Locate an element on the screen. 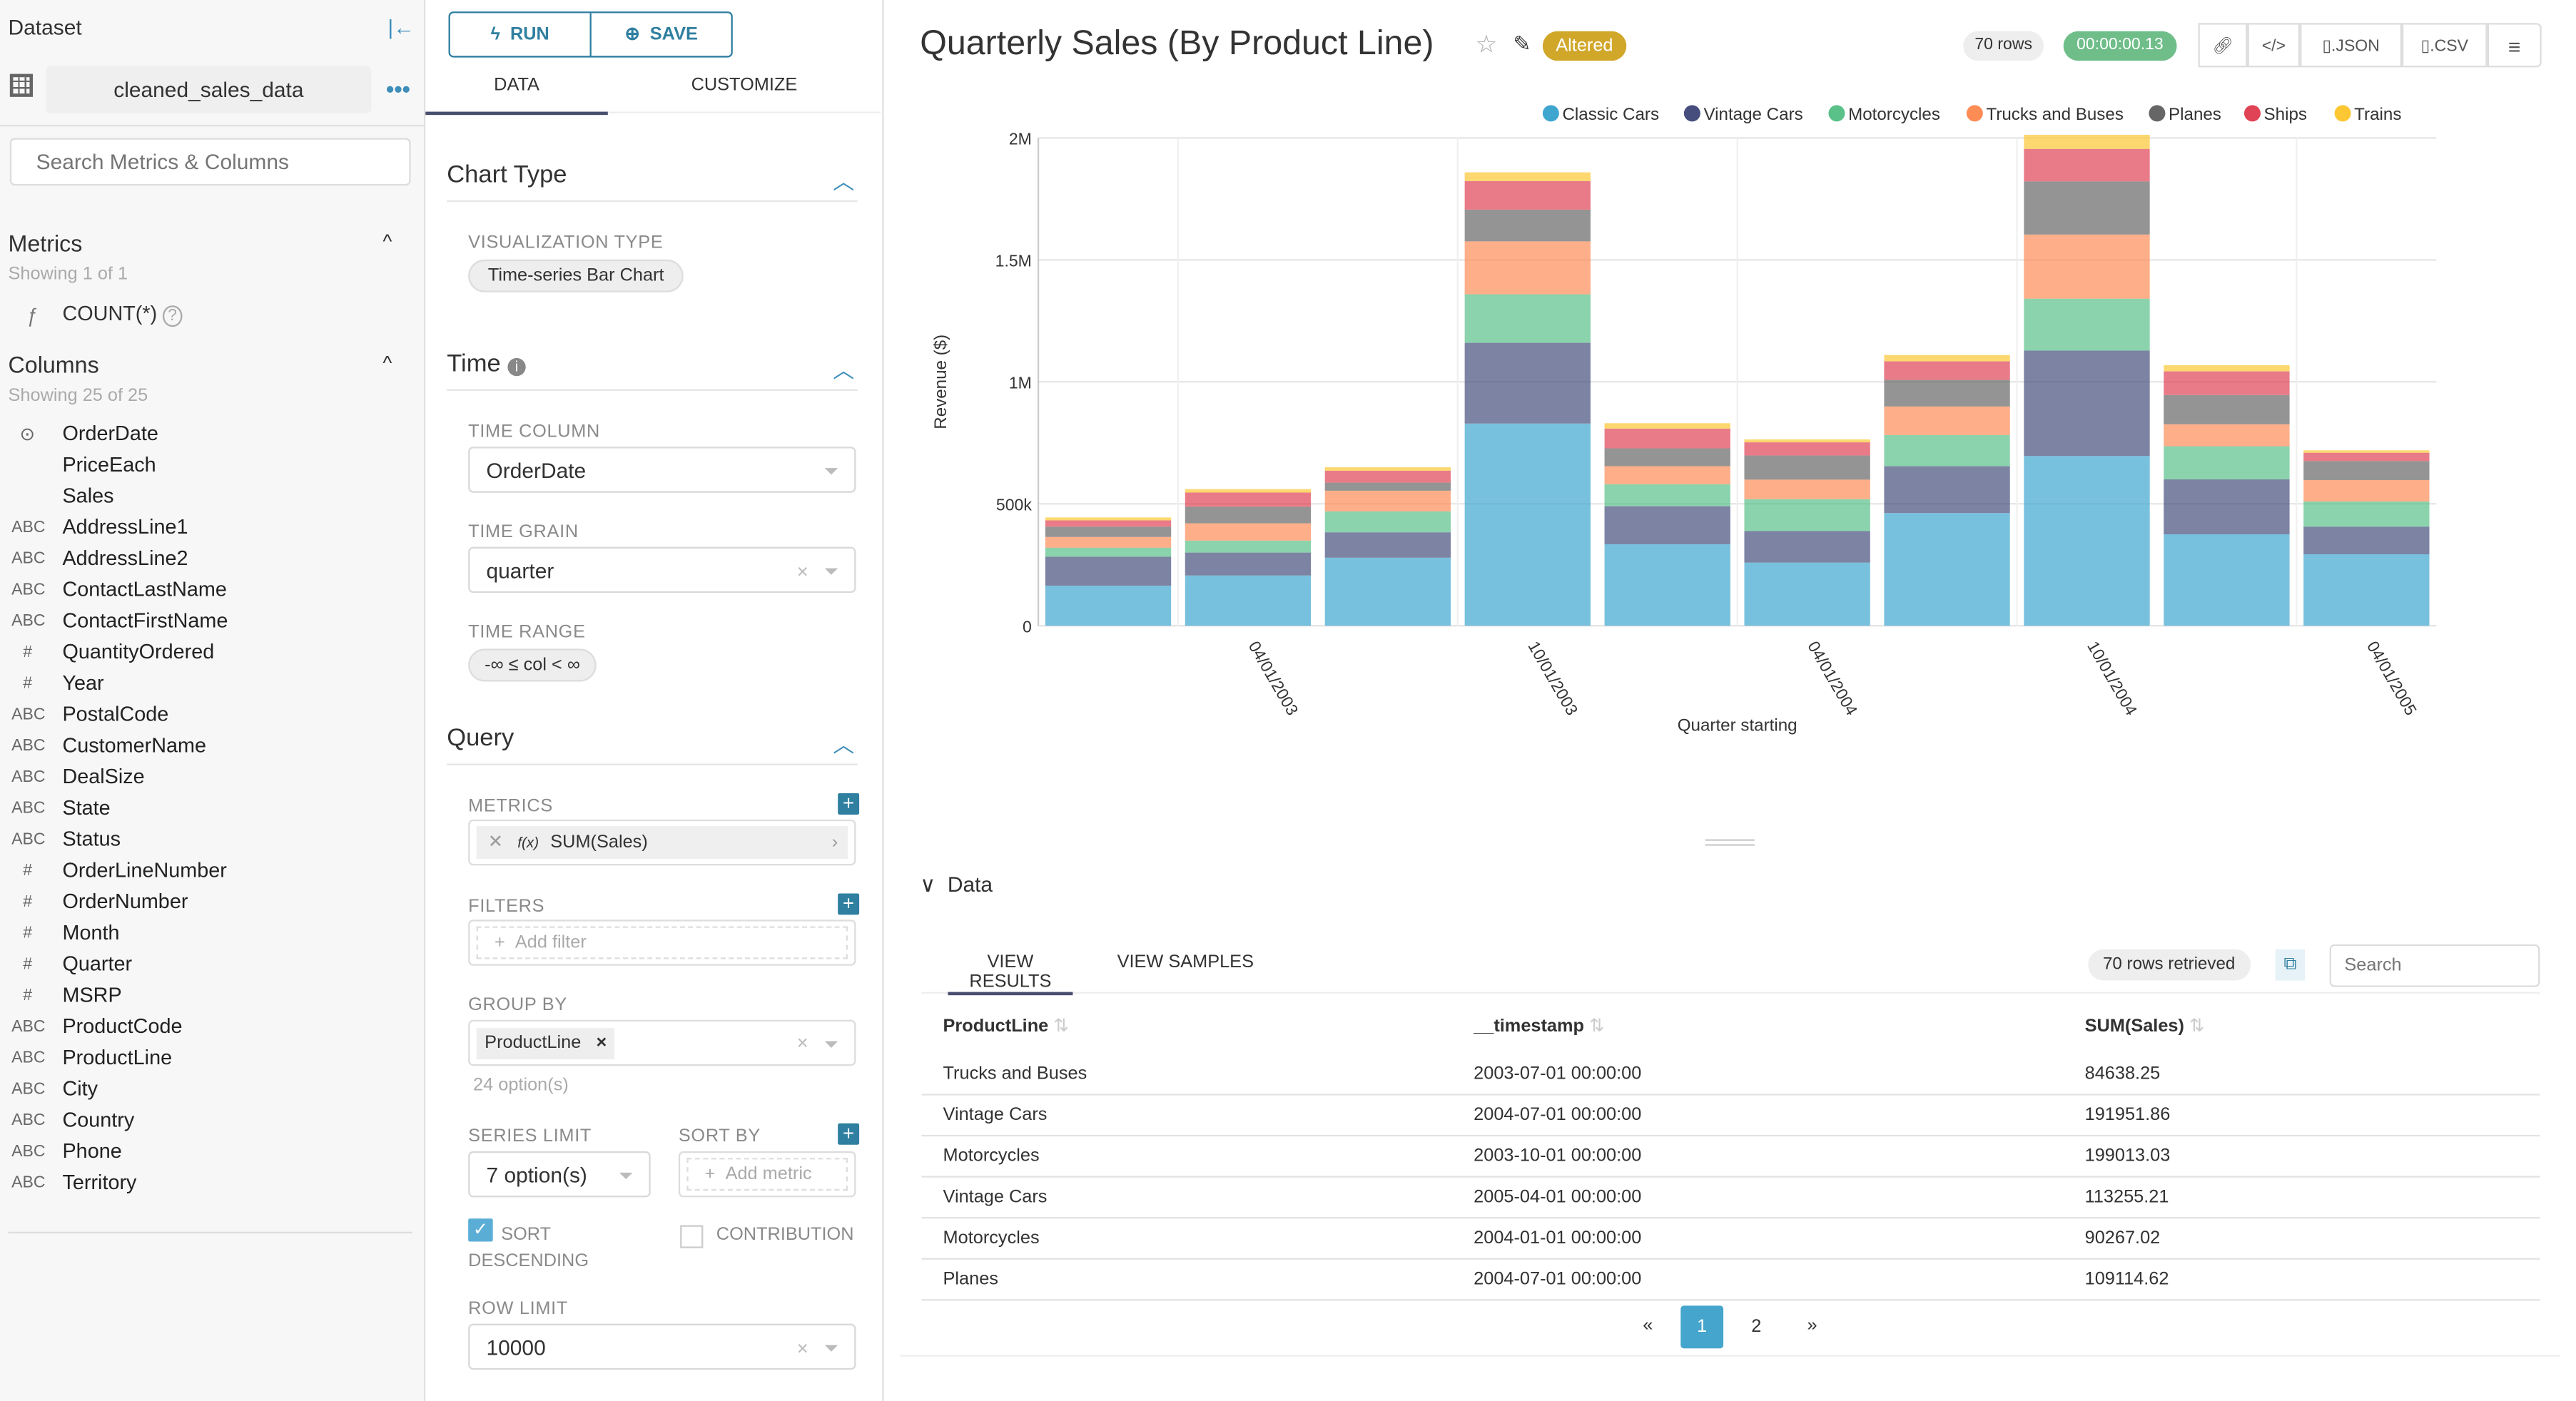  sort-descending-checkbox: ✓ is located at coordinates (481, 1230).